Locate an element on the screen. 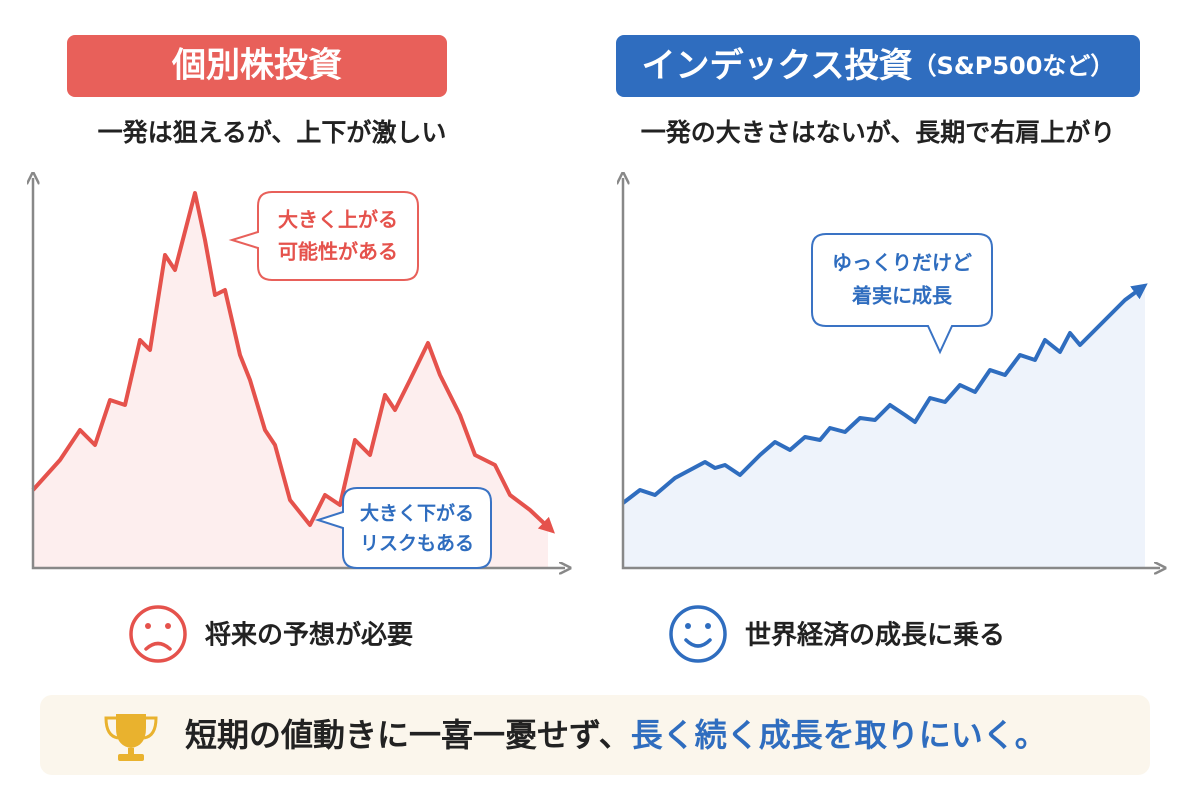  callout-steady is located at coordinates (902, 294).